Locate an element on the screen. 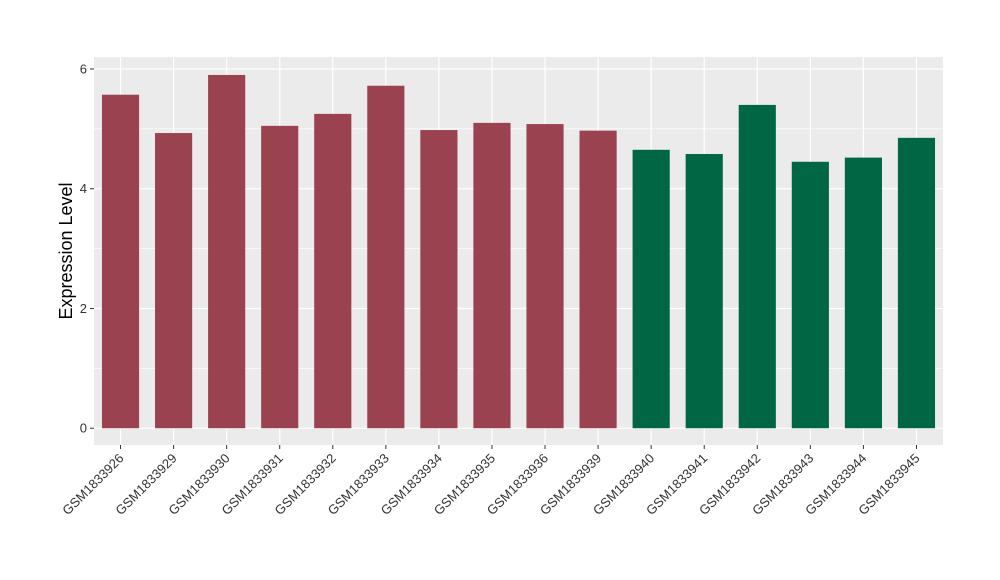 This screenshot has height=580, width=1000. bar-GSM1833943 is located at coordinates (810, 295).